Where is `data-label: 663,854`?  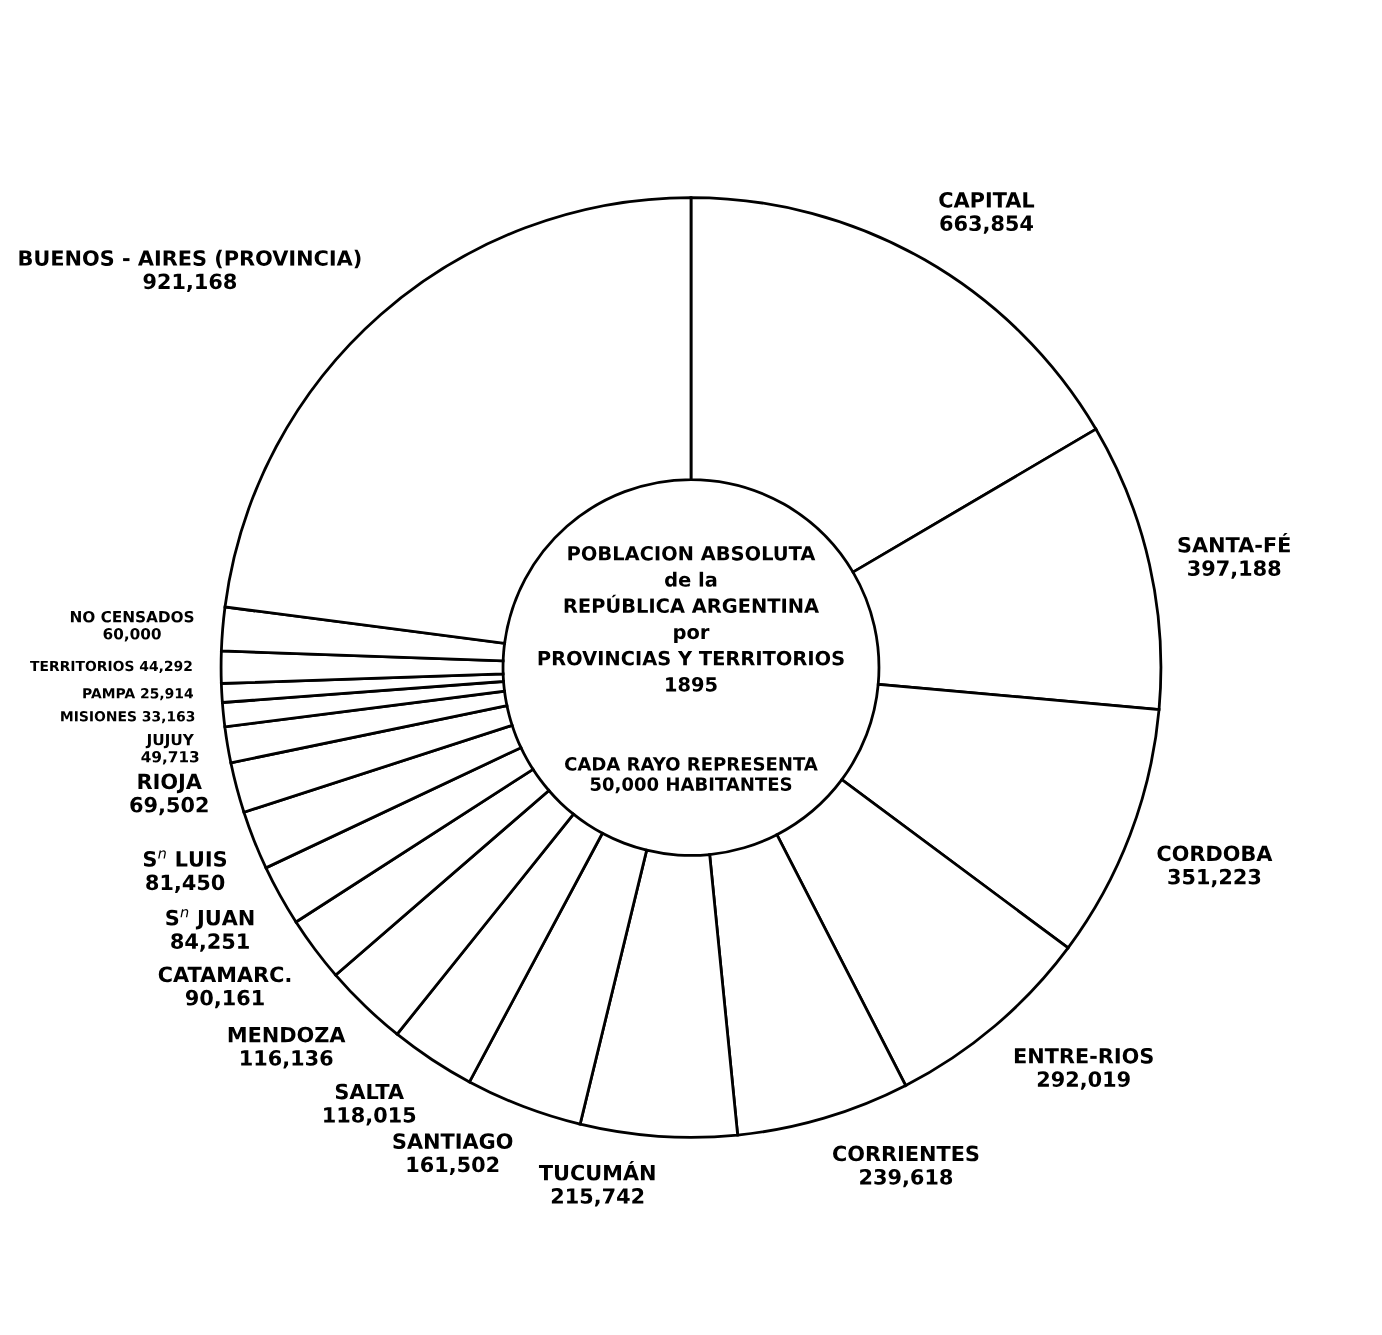 data-label: 663,854 is located at coordinates (986, 224).